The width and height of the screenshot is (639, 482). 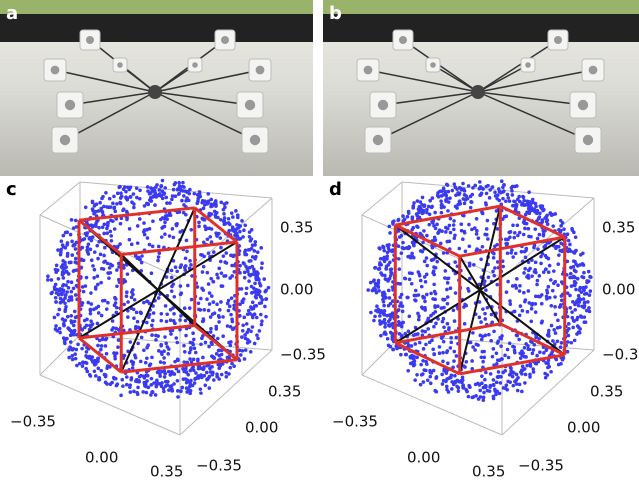 What do you see at coordinates (335, 13) in the screenshot?
I see `panel-label: b` at bounding box center [335, 13].